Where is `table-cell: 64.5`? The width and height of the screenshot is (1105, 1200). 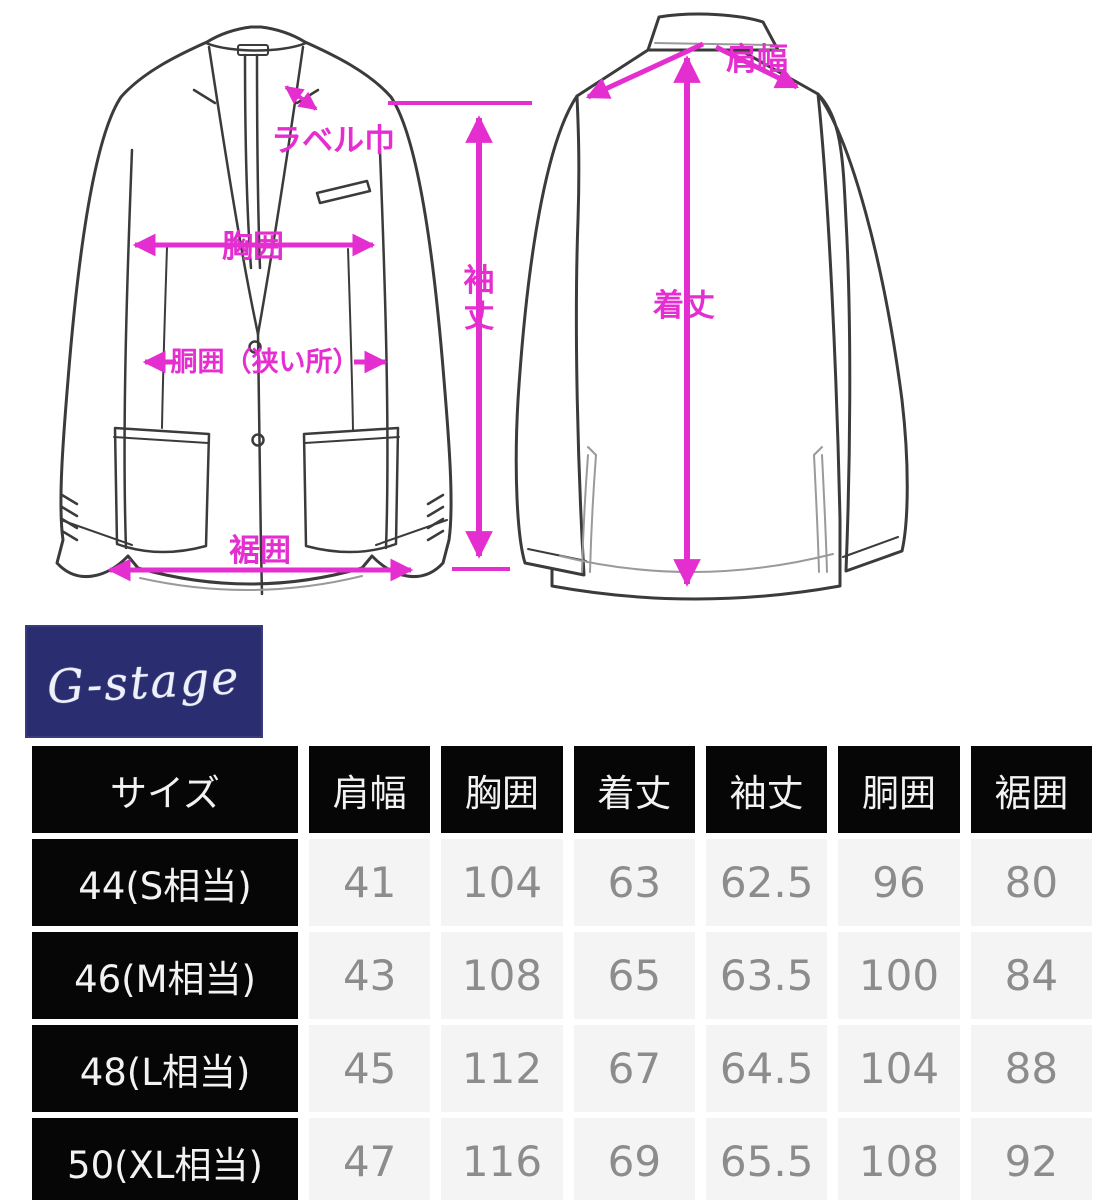 table-cell: 64.5 is located at coordinates (767, 1068).